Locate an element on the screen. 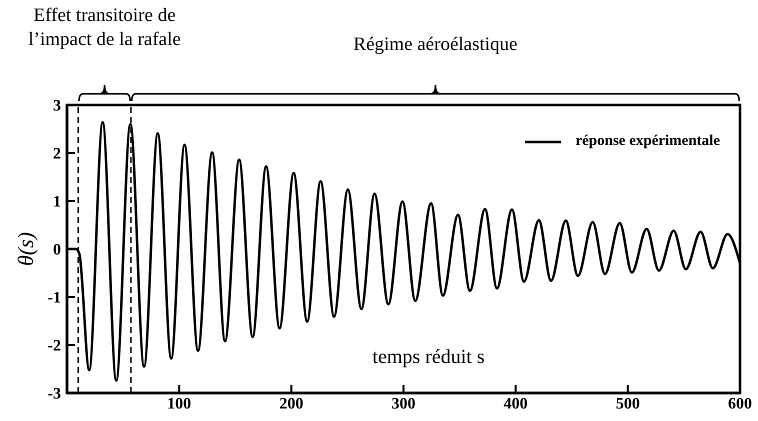 The height and width of the screenshot is (421, 758). x-tick-label: 100 is located at coordinates (179, 403).